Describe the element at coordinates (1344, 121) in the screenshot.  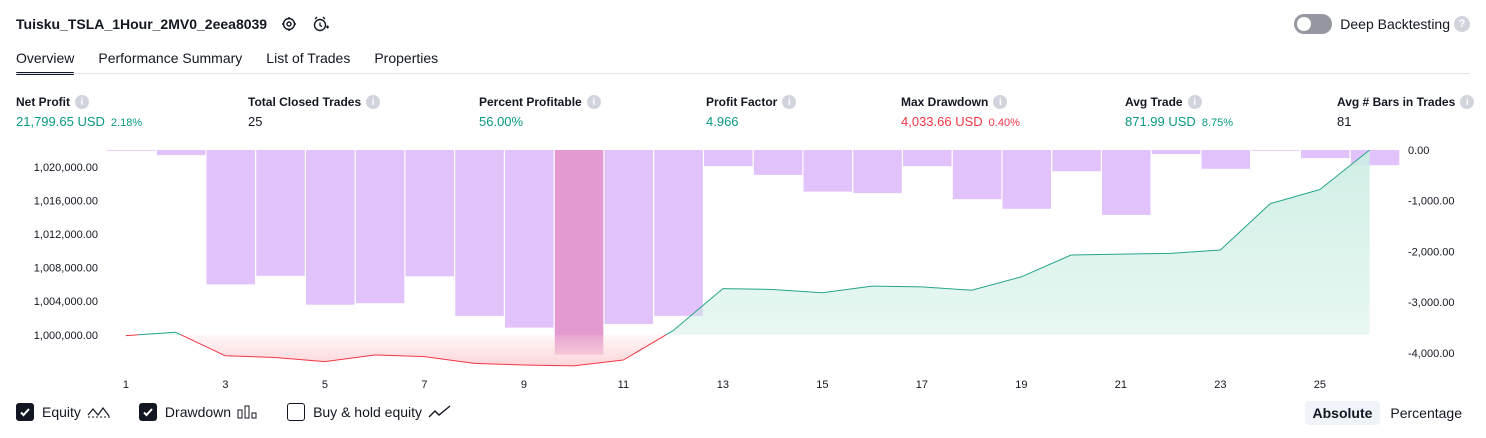
I see `metric-value: 81` at that location.